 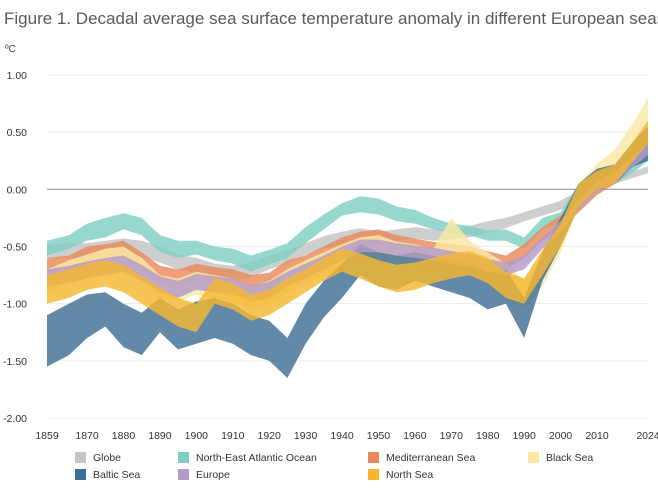 What do you see at coordinates (524, 436) in the screenshot?
I see `x-tick-label: 1990` at bounding box center [524, 436].